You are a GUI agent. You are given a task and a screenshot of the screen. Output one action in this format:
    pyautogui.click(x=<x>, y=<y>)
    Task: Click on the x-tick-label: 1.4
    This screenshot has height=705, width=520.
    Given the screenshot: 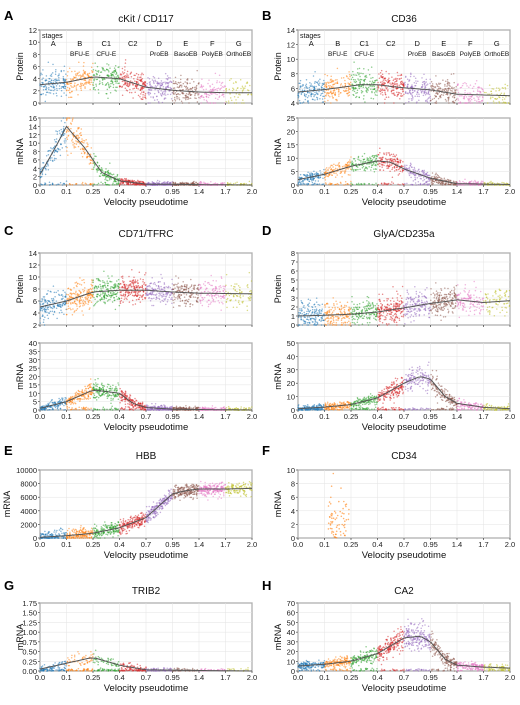 What is the action you would take?
    pyautogui.click(x=199, y=191)
    